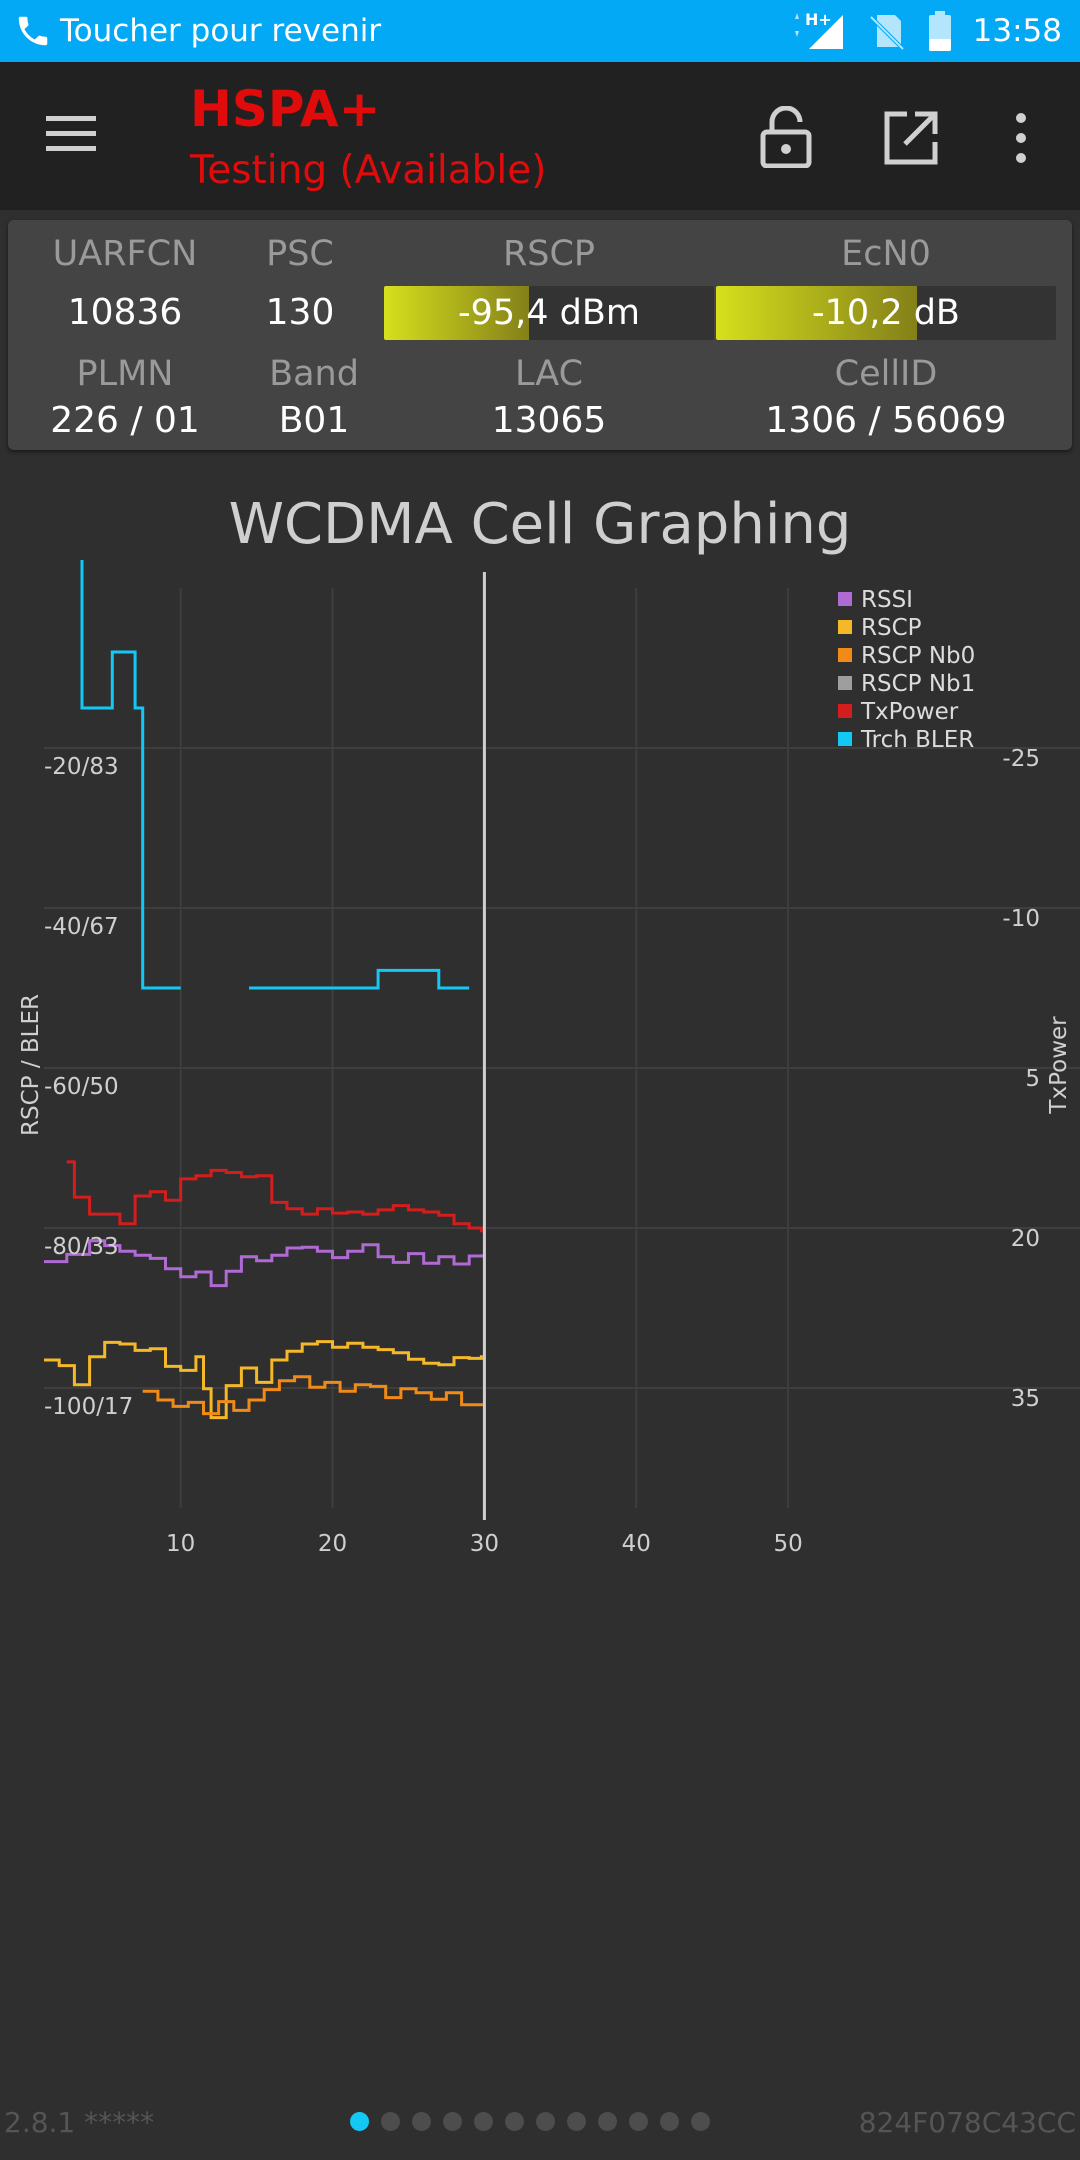 This screenshot has height=2160, width=1080. I want to click on page-indicator, so click(530, 2121).